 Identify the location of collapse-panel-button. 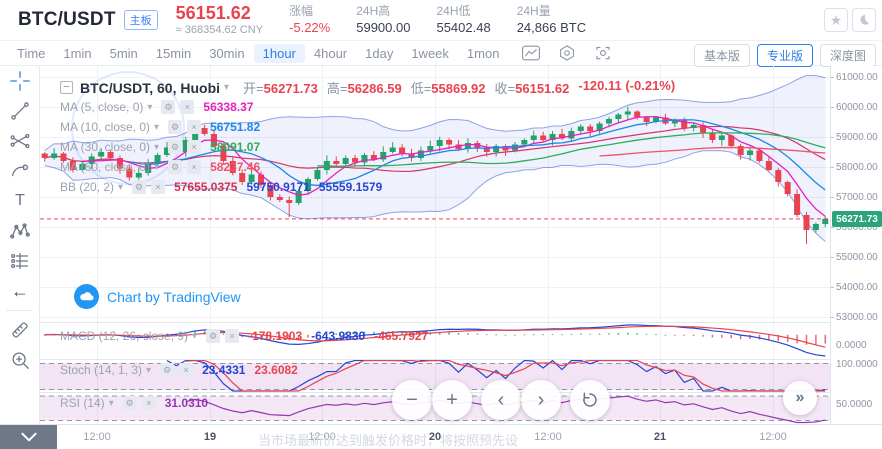
(28, 437).